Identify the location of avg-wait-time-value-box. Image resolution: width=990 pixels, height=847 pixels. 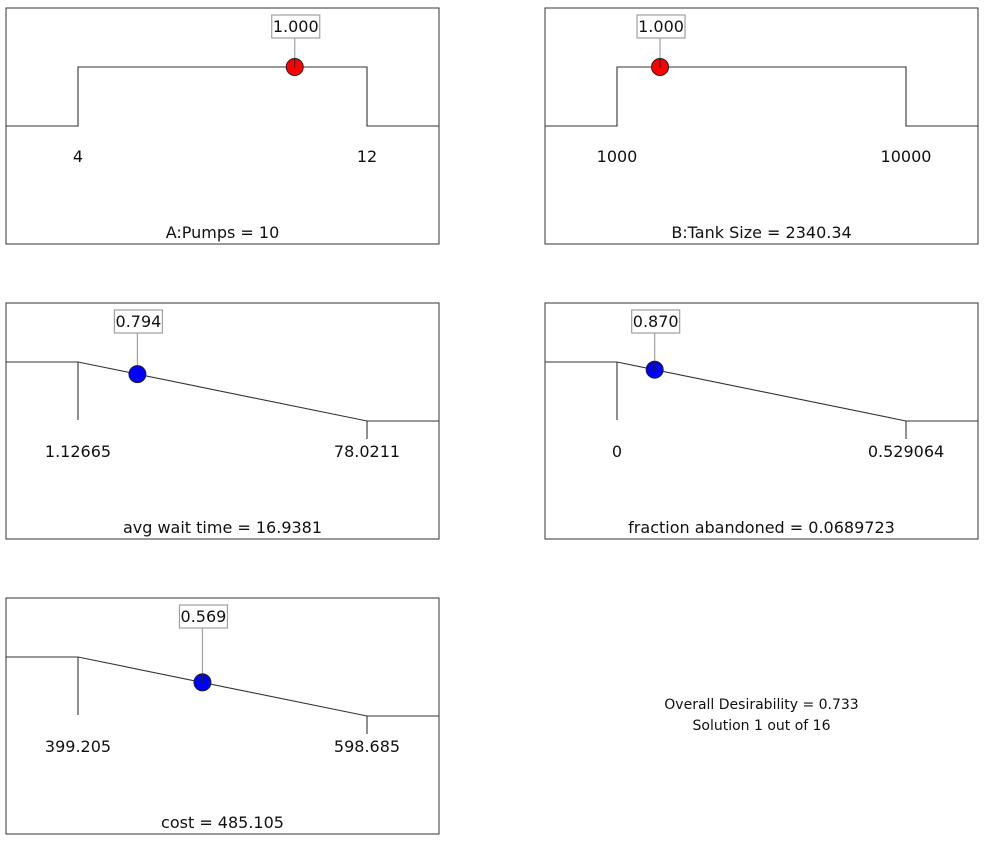
(138, 321).